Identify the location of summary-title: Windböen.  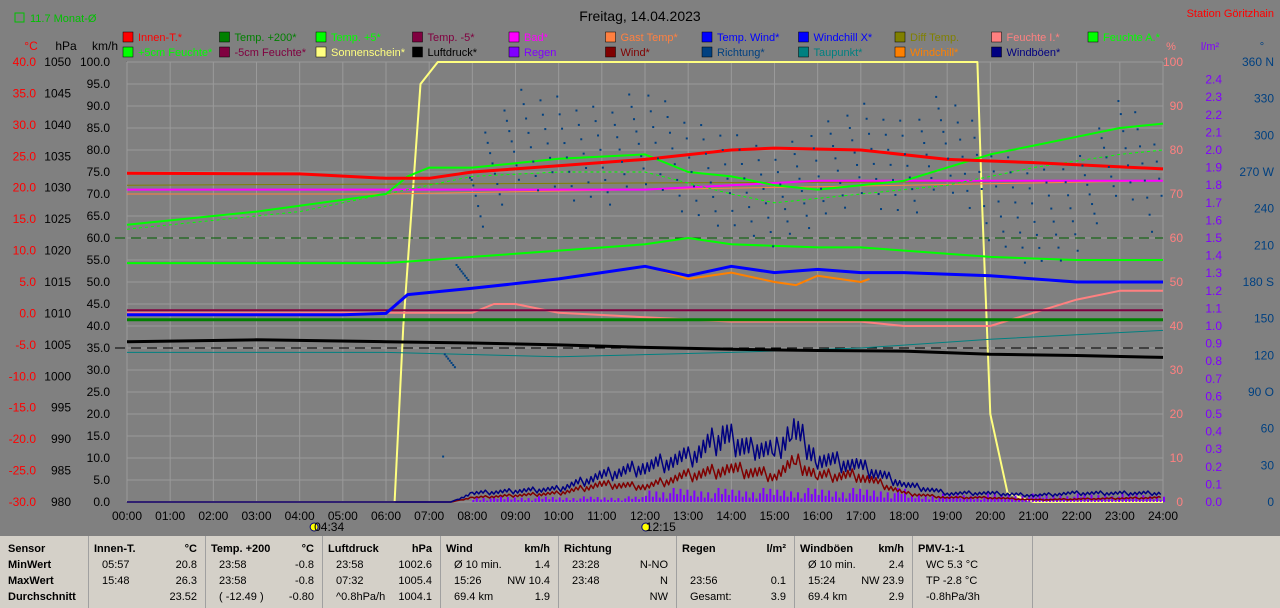
(827, 549).